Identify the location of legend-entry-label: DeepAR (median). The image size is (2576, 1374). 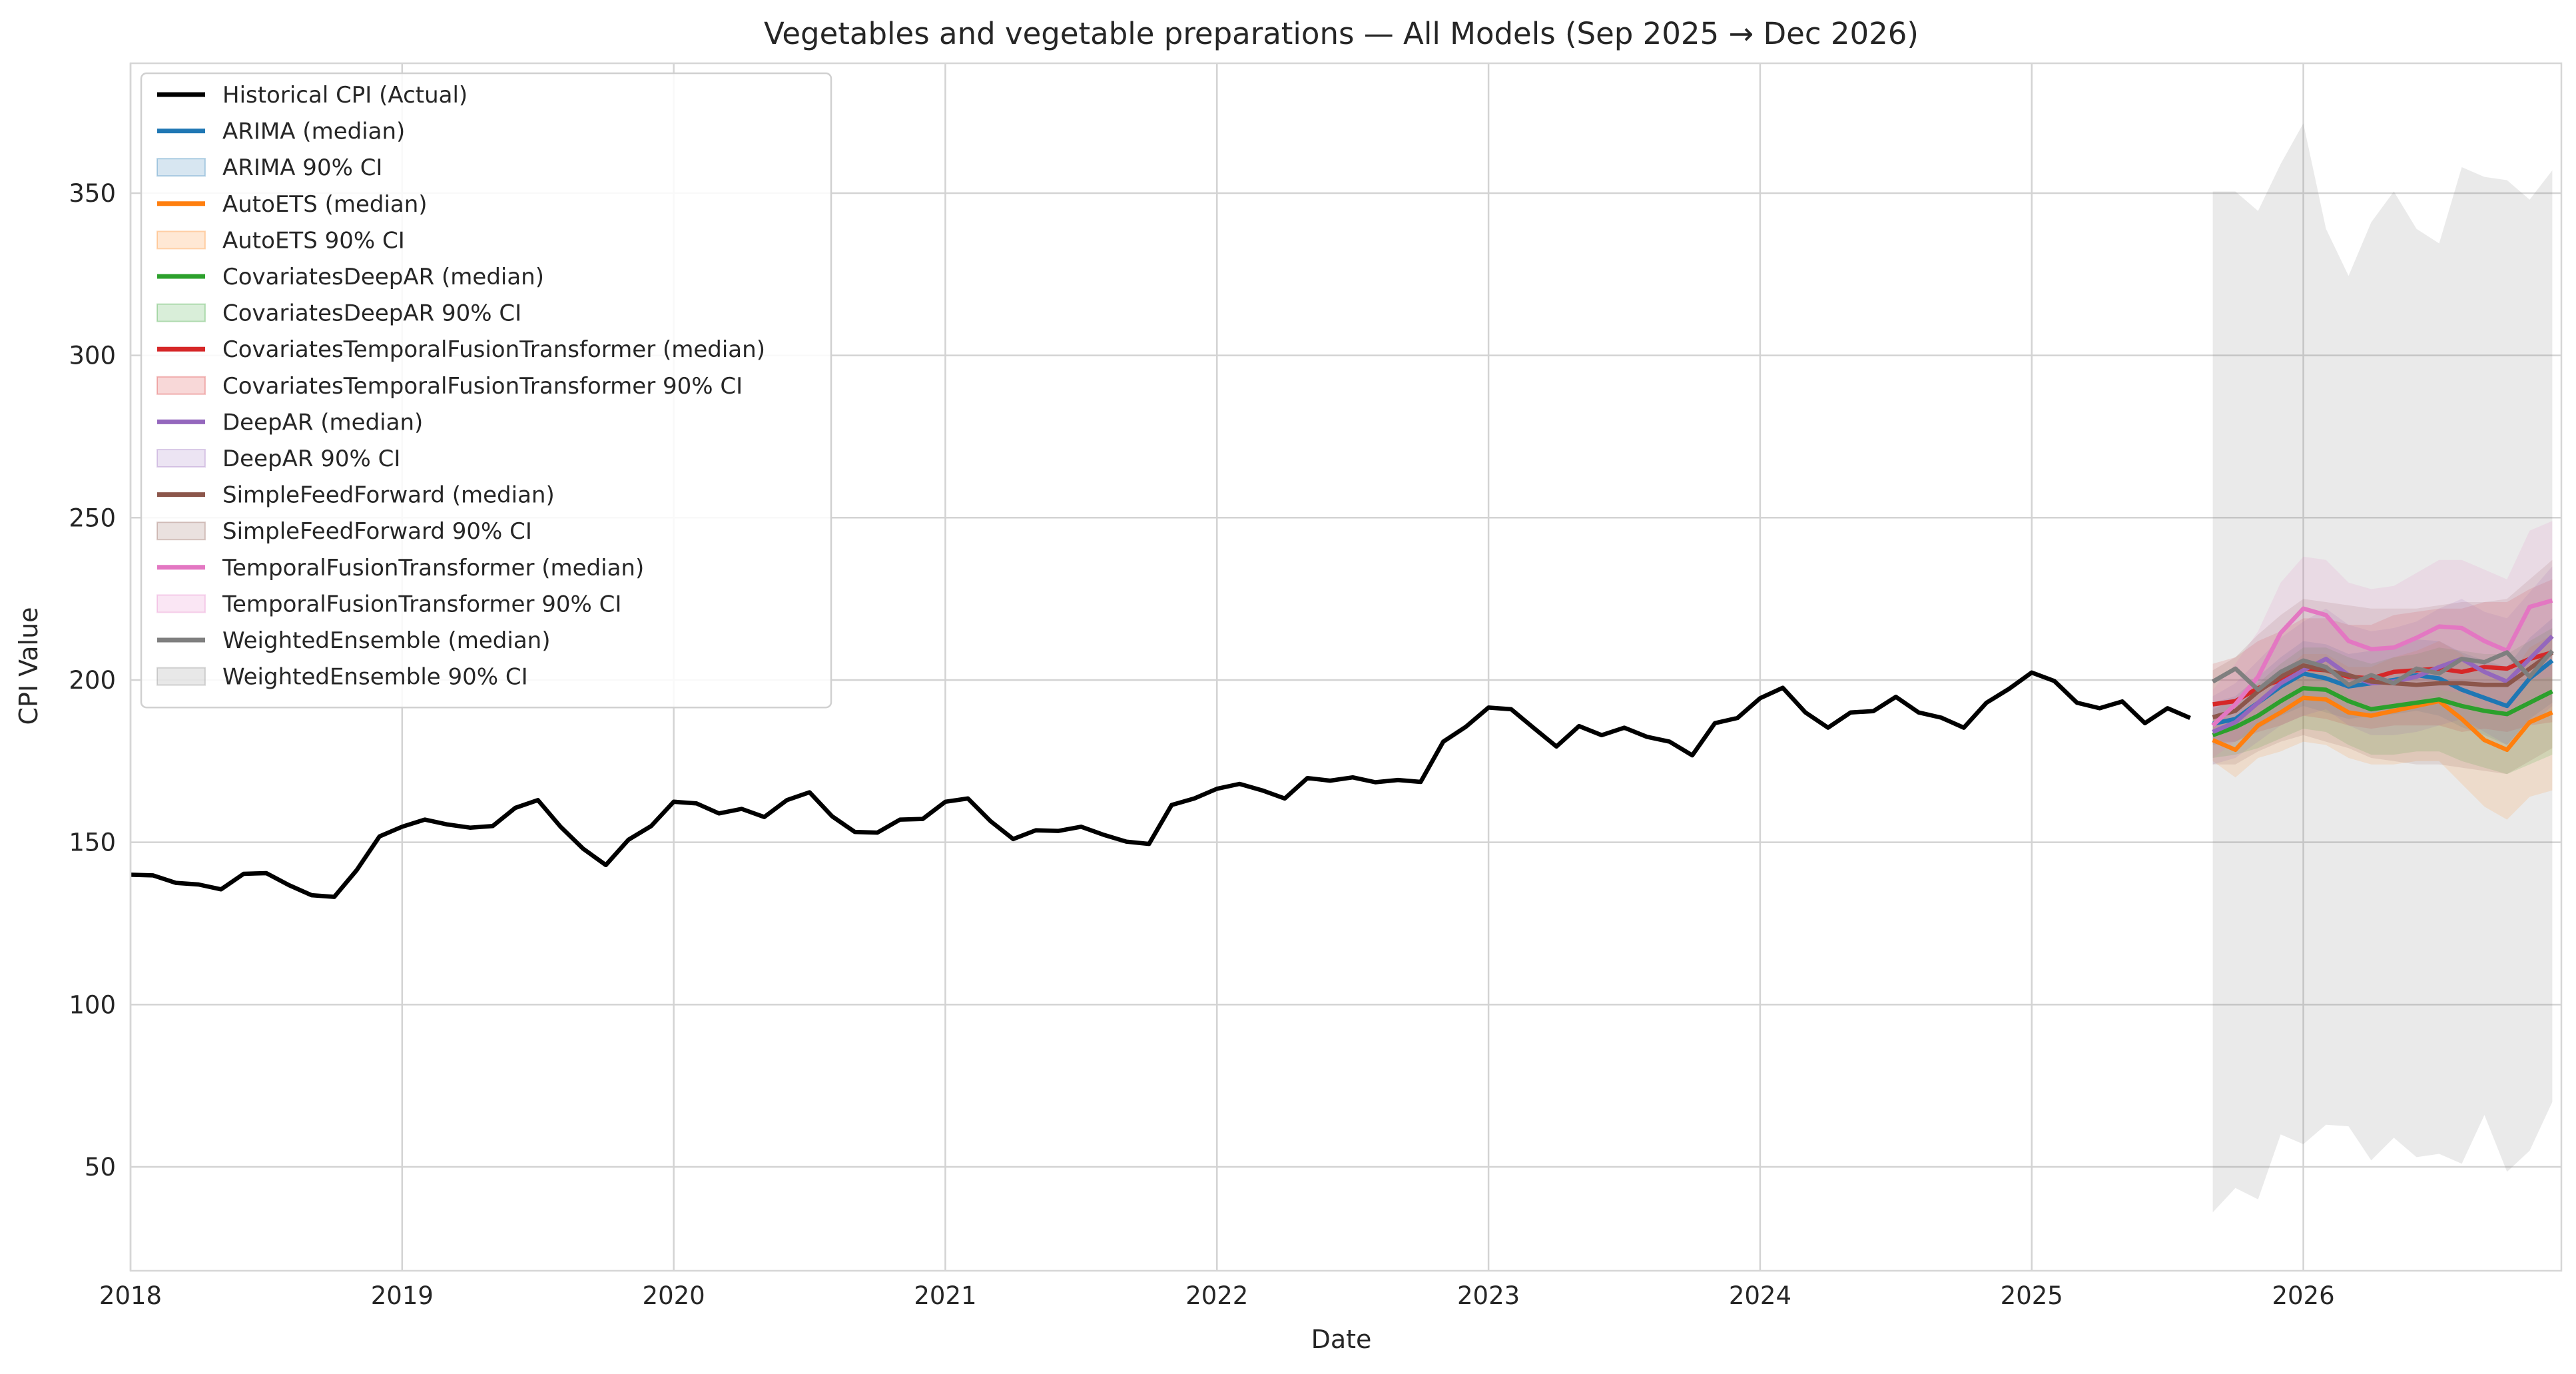
(322, 423).